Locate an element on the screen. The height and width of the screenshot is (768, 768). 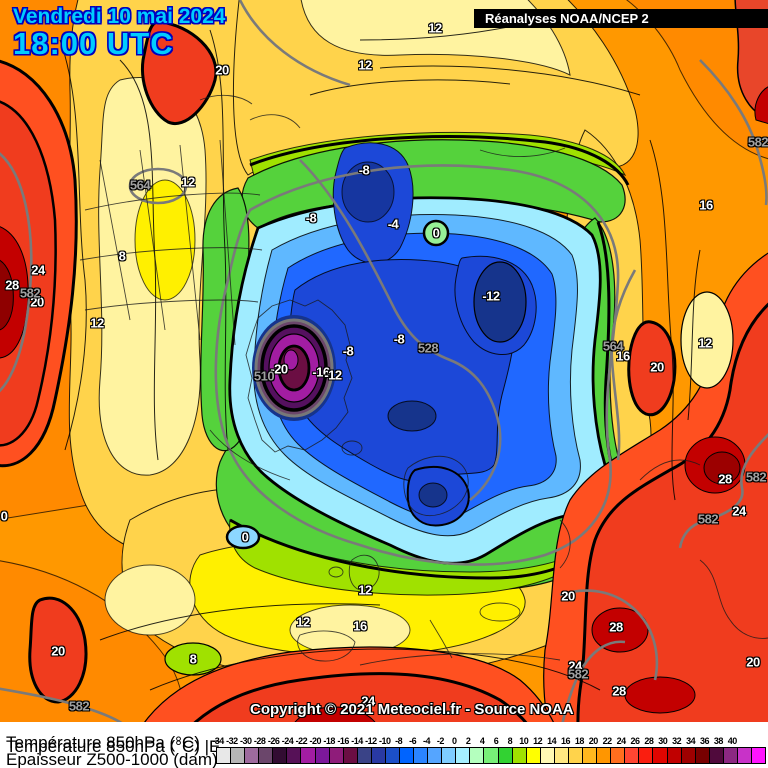
region-paleyellow-east is located at coordinates (707, 340).